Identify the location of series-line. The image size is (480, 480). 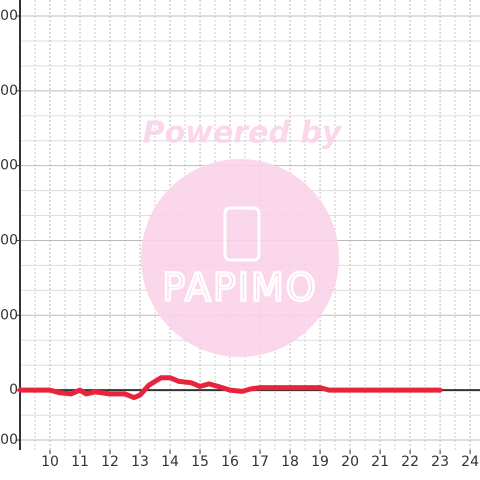
(230, 388).